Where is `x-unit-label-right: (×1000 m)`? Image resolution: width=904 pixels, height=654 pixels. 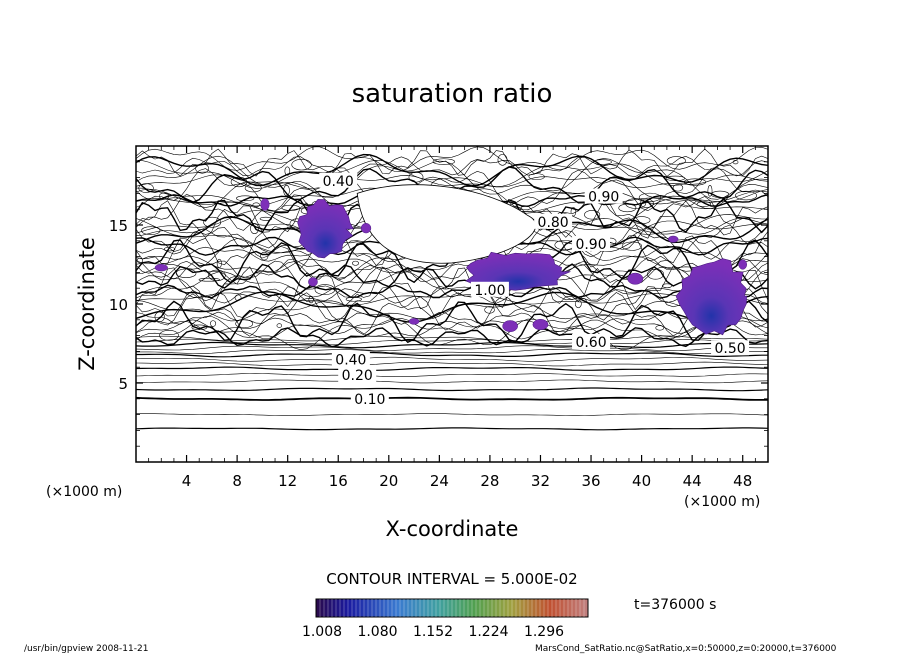 x-unit-label-right: (×1000 m) is located at coordinates (722, 502).